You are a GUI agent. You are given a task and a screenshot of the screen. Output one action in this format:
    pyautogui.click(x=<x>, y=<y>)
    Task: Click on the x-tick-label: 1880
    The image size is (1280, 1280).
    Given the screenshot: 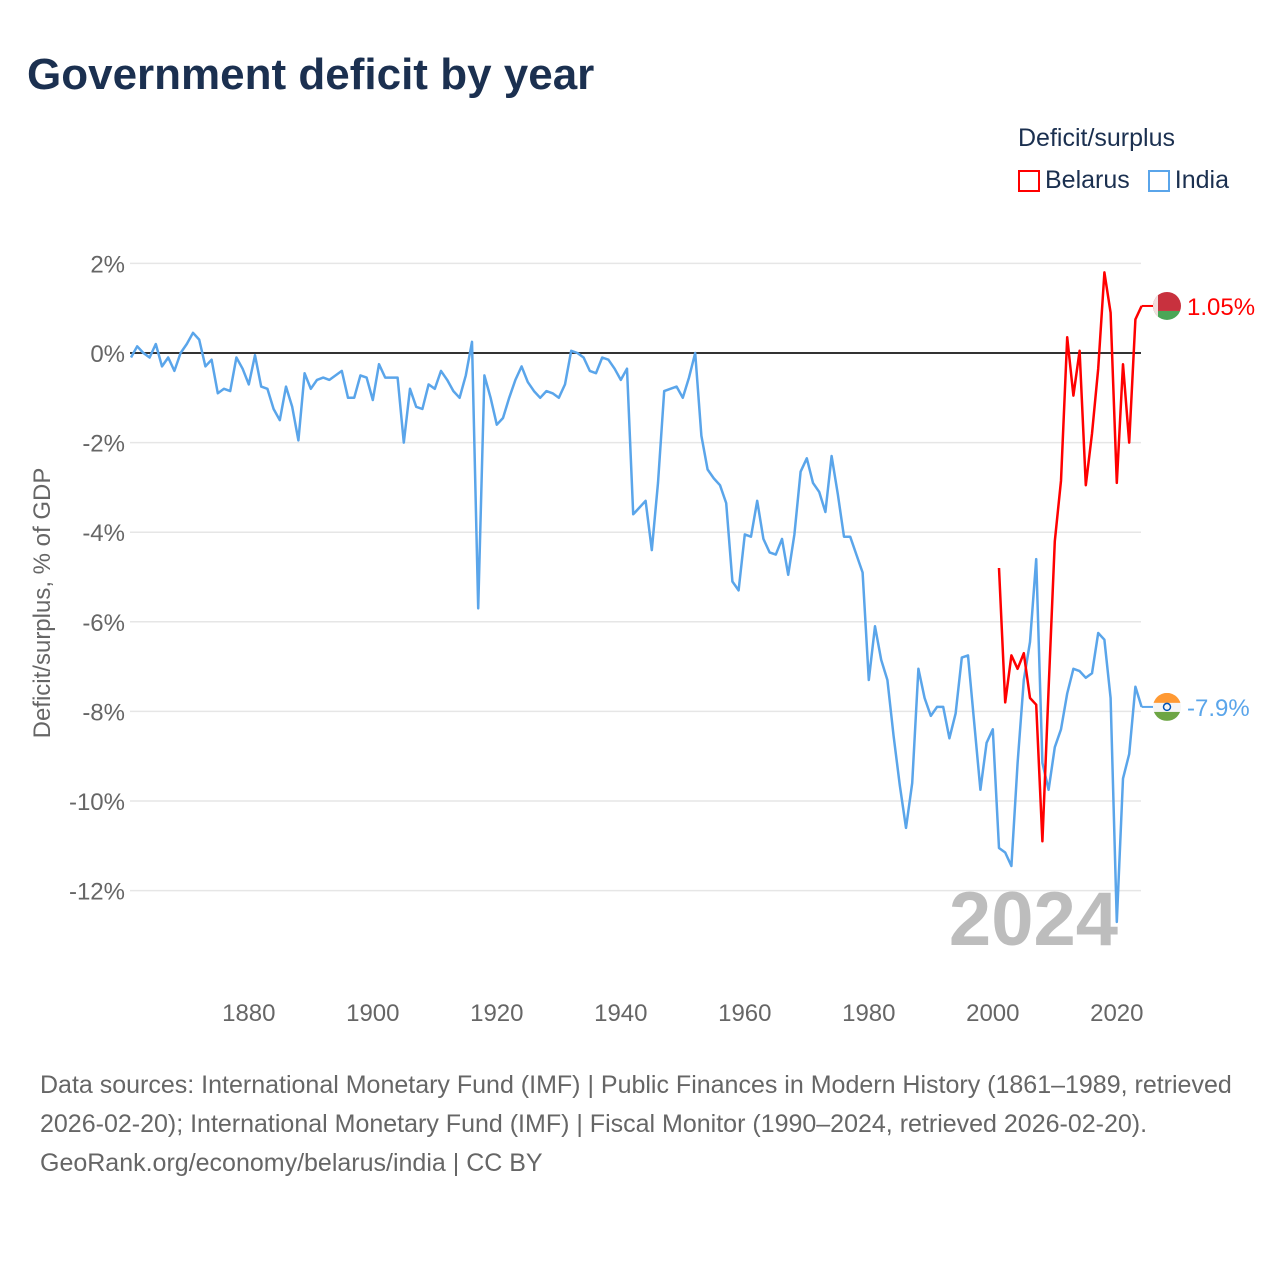 What is the action you would take?
    pyautogui.click(x=248, y=1013)
    